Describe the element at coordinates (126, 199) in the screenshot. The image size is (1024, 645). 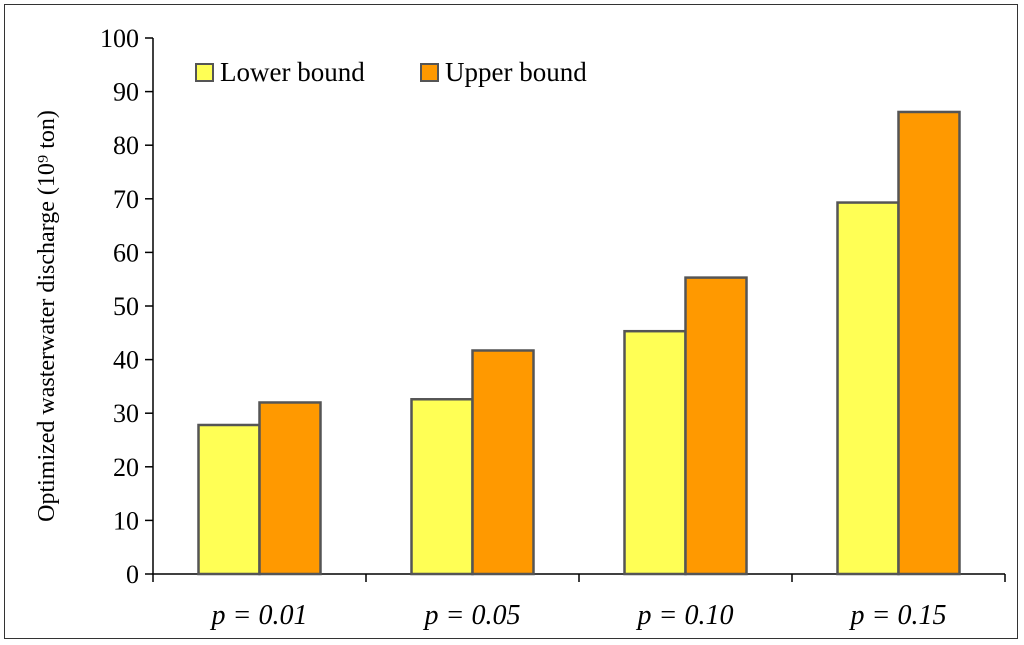
I see `y-tick-label: 70` at that location.